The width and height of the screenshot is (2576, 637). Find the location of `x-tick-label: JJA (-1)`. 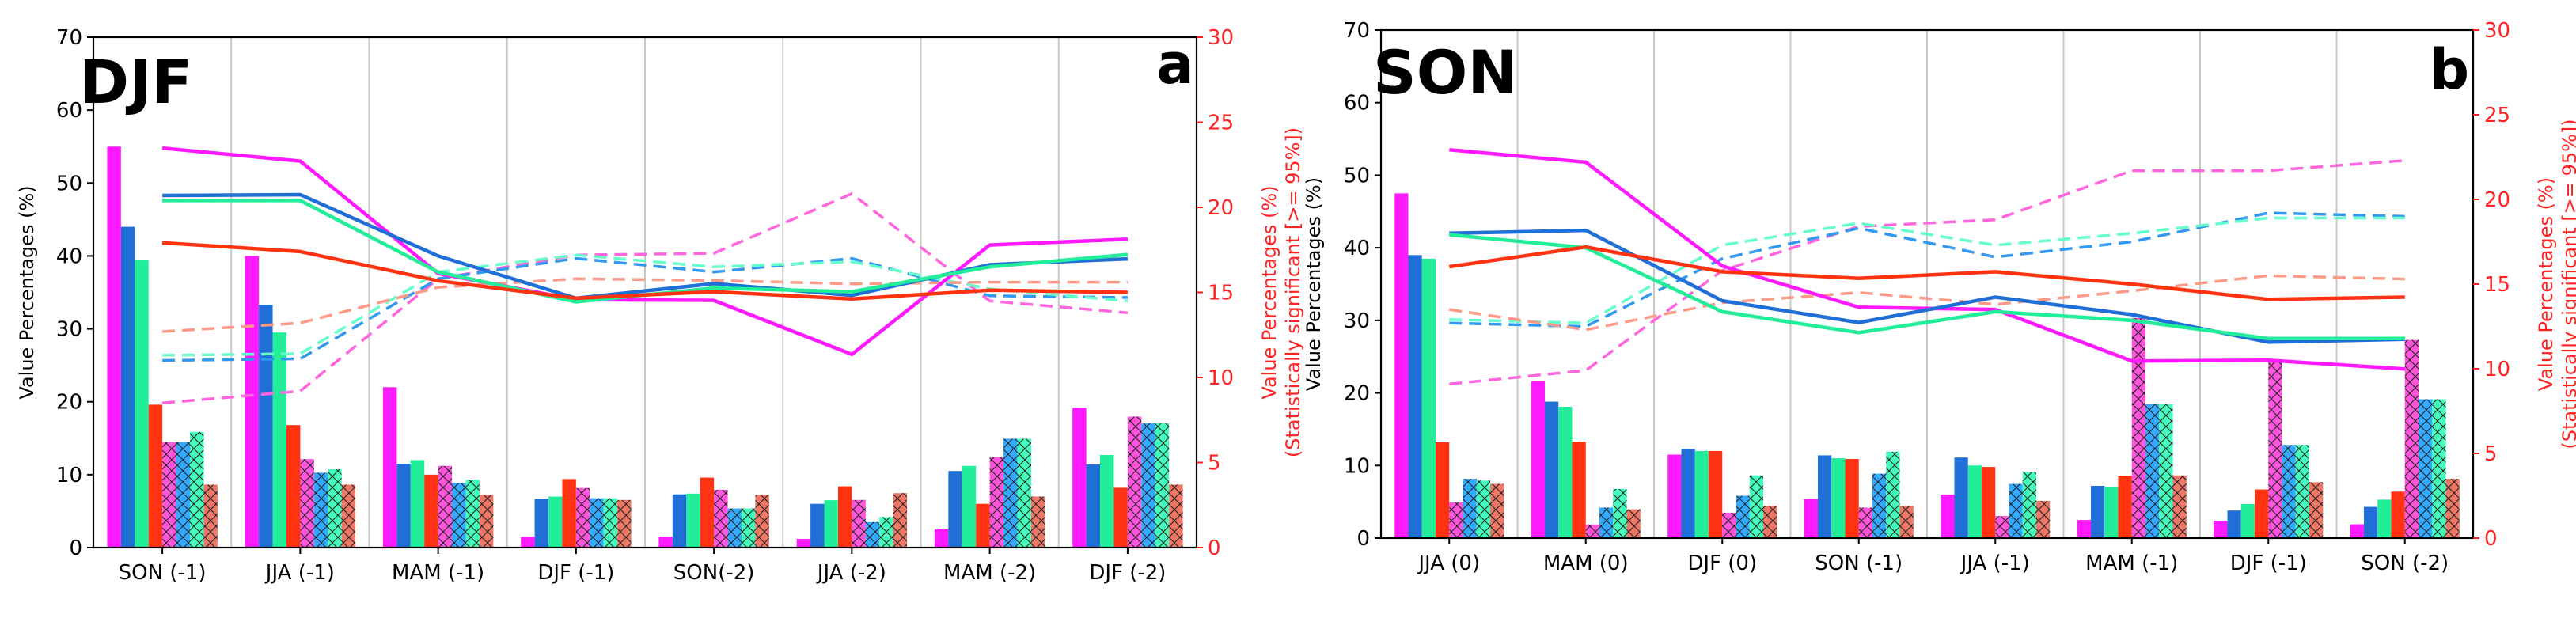

x-tick-label: JJA (-1) is located at coordinates (1995, 563).